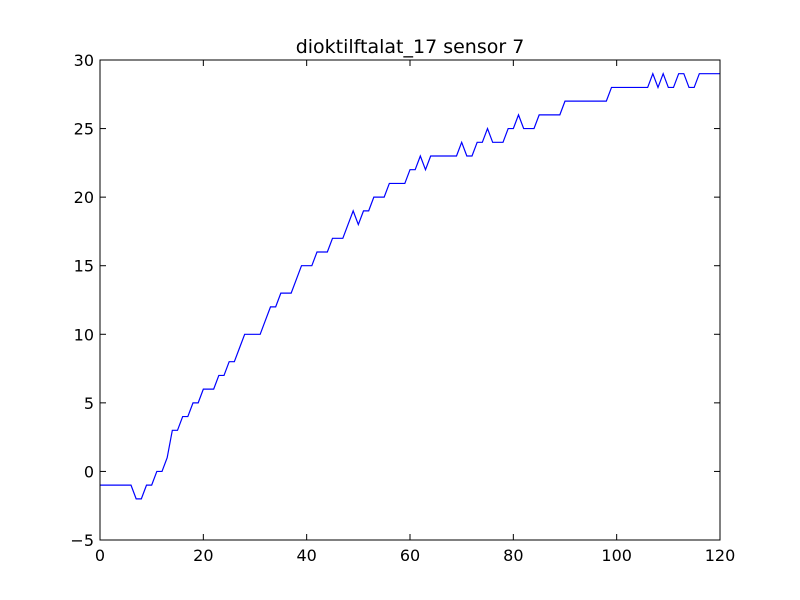 This screenshot has width=800, height=600. Describe the element at coordinates (720, 555) in the screenshot. I see `x-tick-label: 120` at that location.